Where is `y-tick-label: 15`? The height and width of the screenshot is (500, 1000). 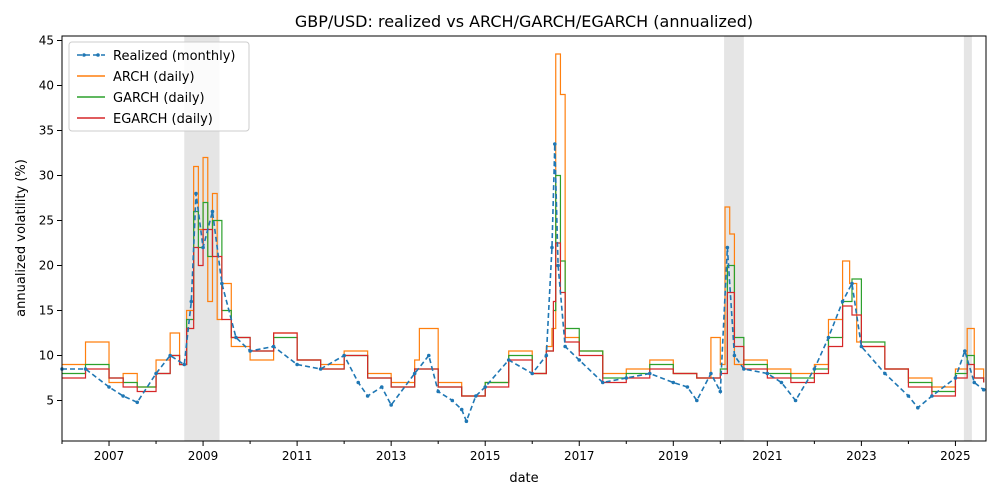
y-tick-label: 15 is located at coordinates (46, 311).